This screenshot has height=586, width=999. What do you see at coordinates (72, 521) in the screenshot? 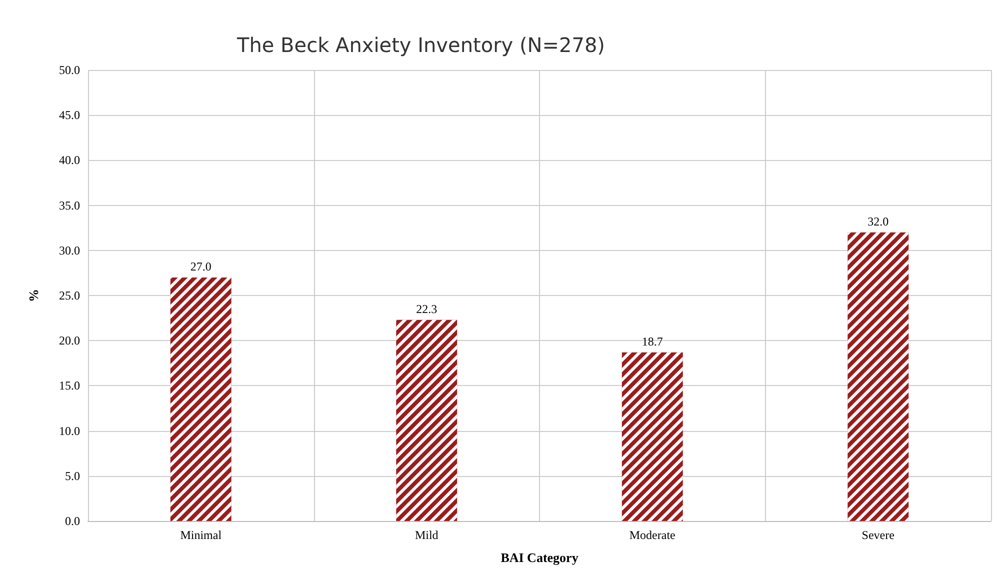
I see `y-tick-label: 0.0` at bounding box center [72, 521].